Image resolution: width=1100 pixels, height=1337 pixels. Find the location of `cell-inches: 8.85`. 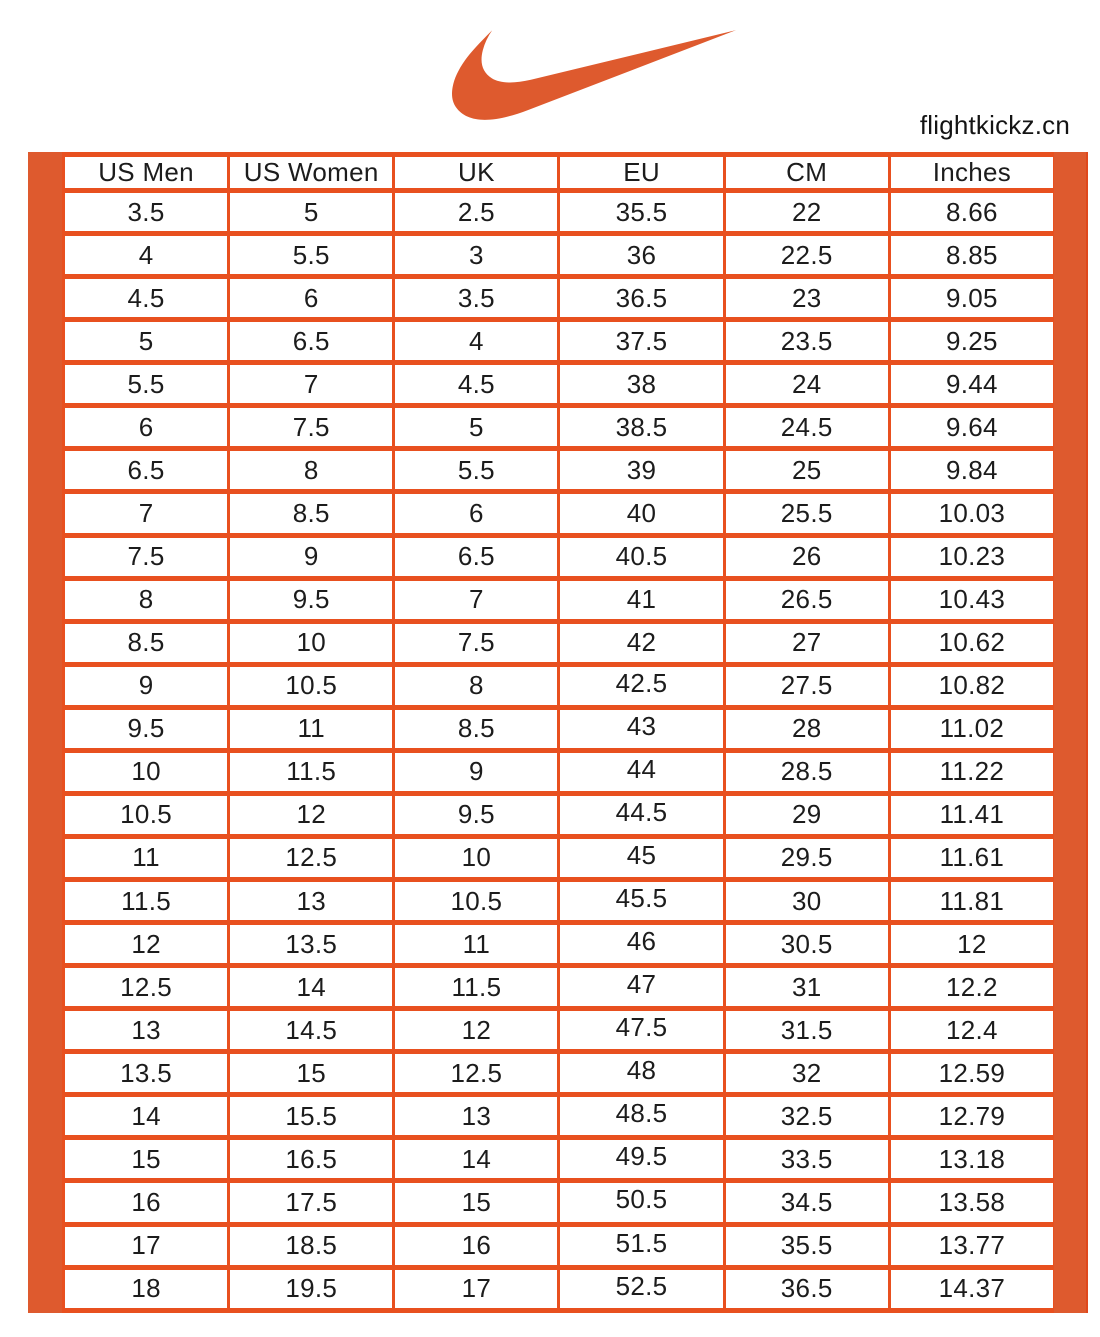

cell-inches: 8.85 is located at coordinates (972, 255).